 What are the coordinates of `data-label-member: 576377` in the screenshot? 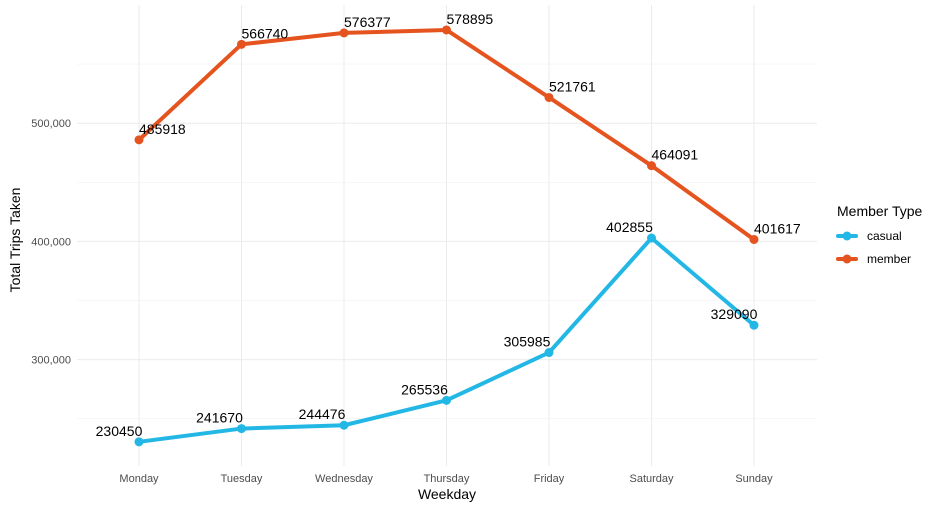 It's located at (367, 22).